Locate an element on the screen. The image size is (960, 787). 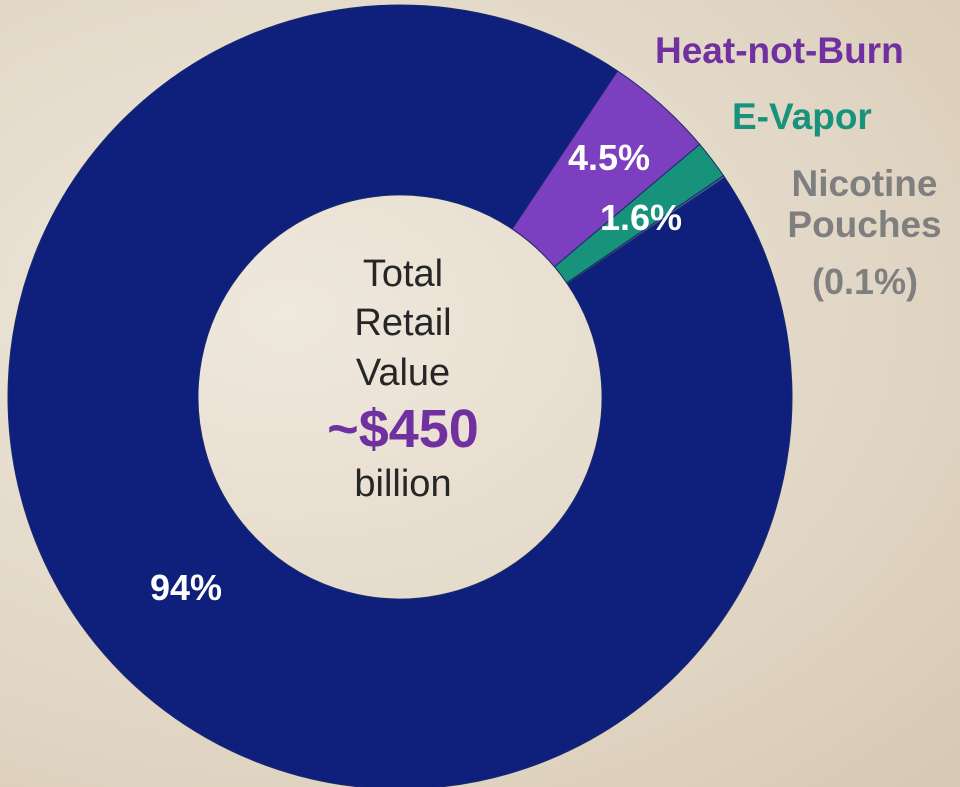
category-label: E-Vapor is located at coordinates (802, 116).